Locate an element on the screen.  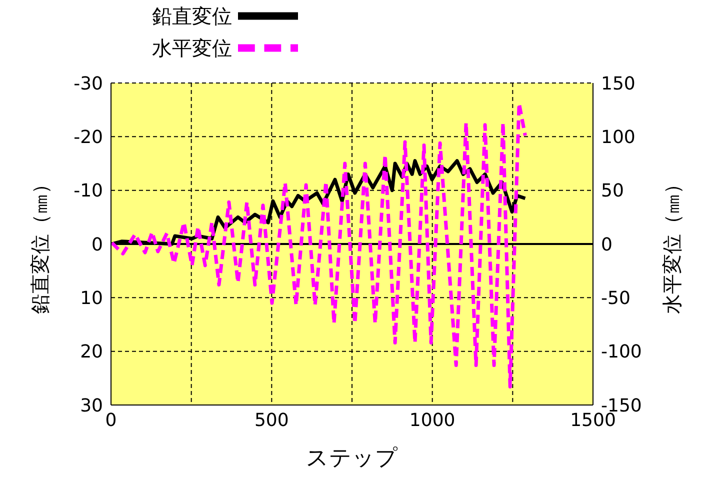
legend-label: 水平変位 is located at coordinates (192, 48).